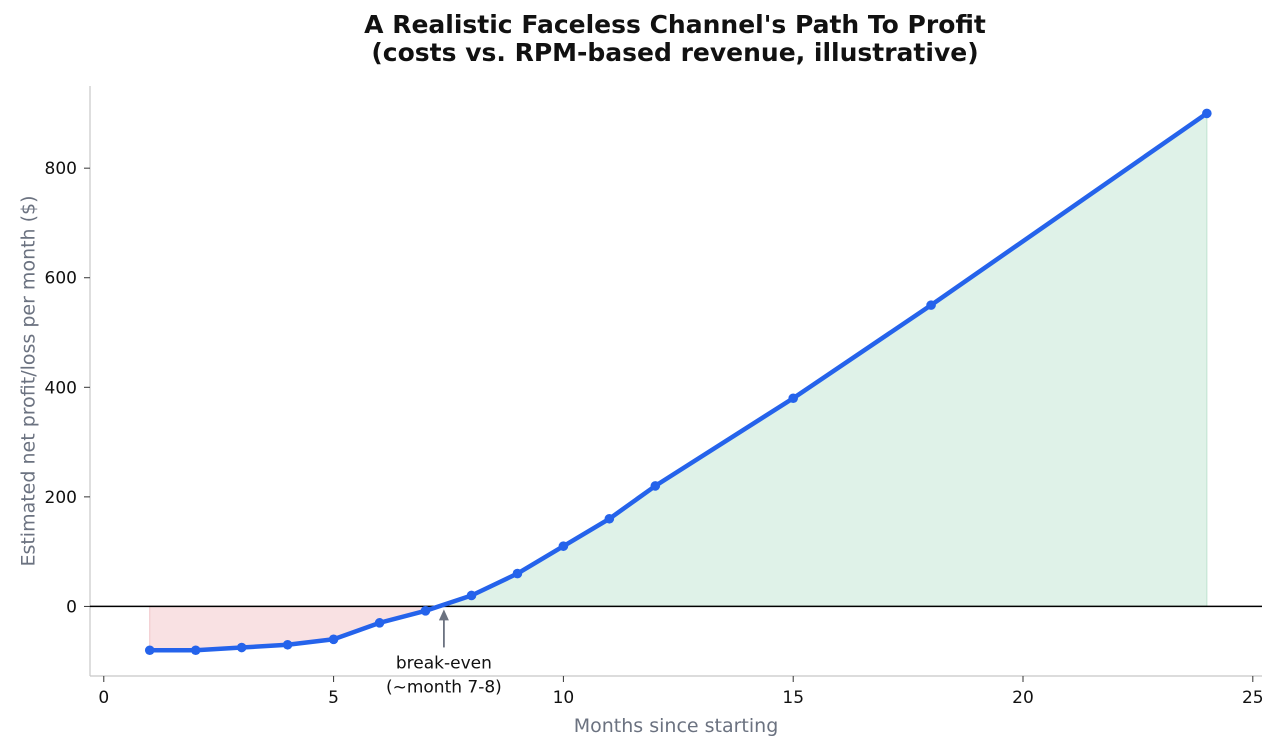 This screenshot has width=1280, height=749. I want to click on y-tick-label: 400, so click(61, 388).